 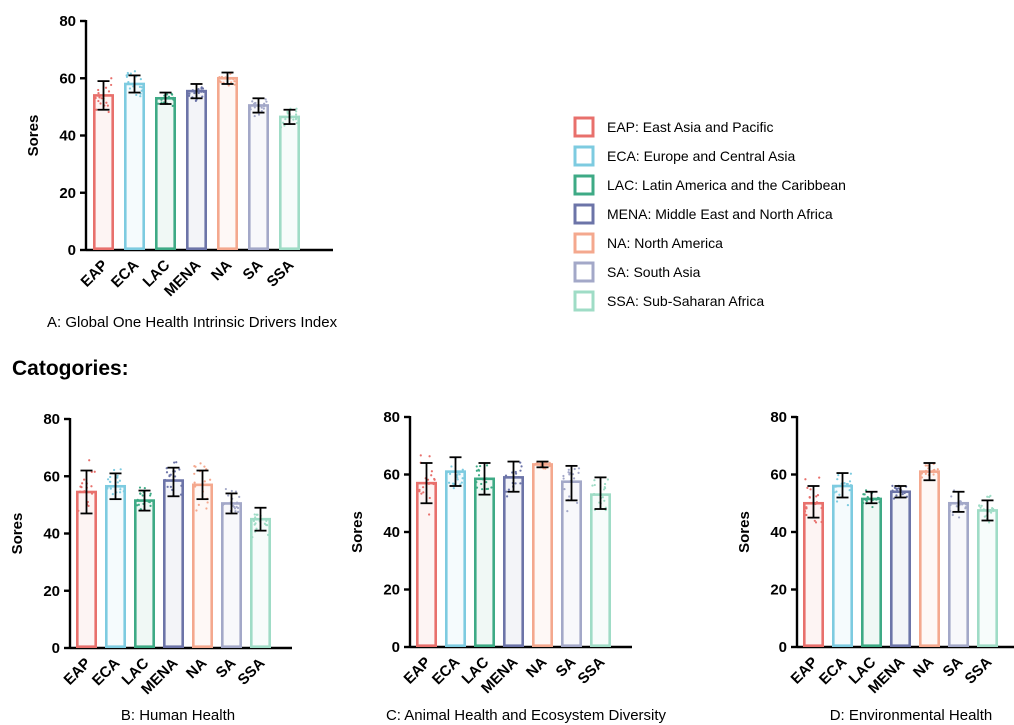 I want to click on y-tick-label: 40, so click(x=51, y=534).